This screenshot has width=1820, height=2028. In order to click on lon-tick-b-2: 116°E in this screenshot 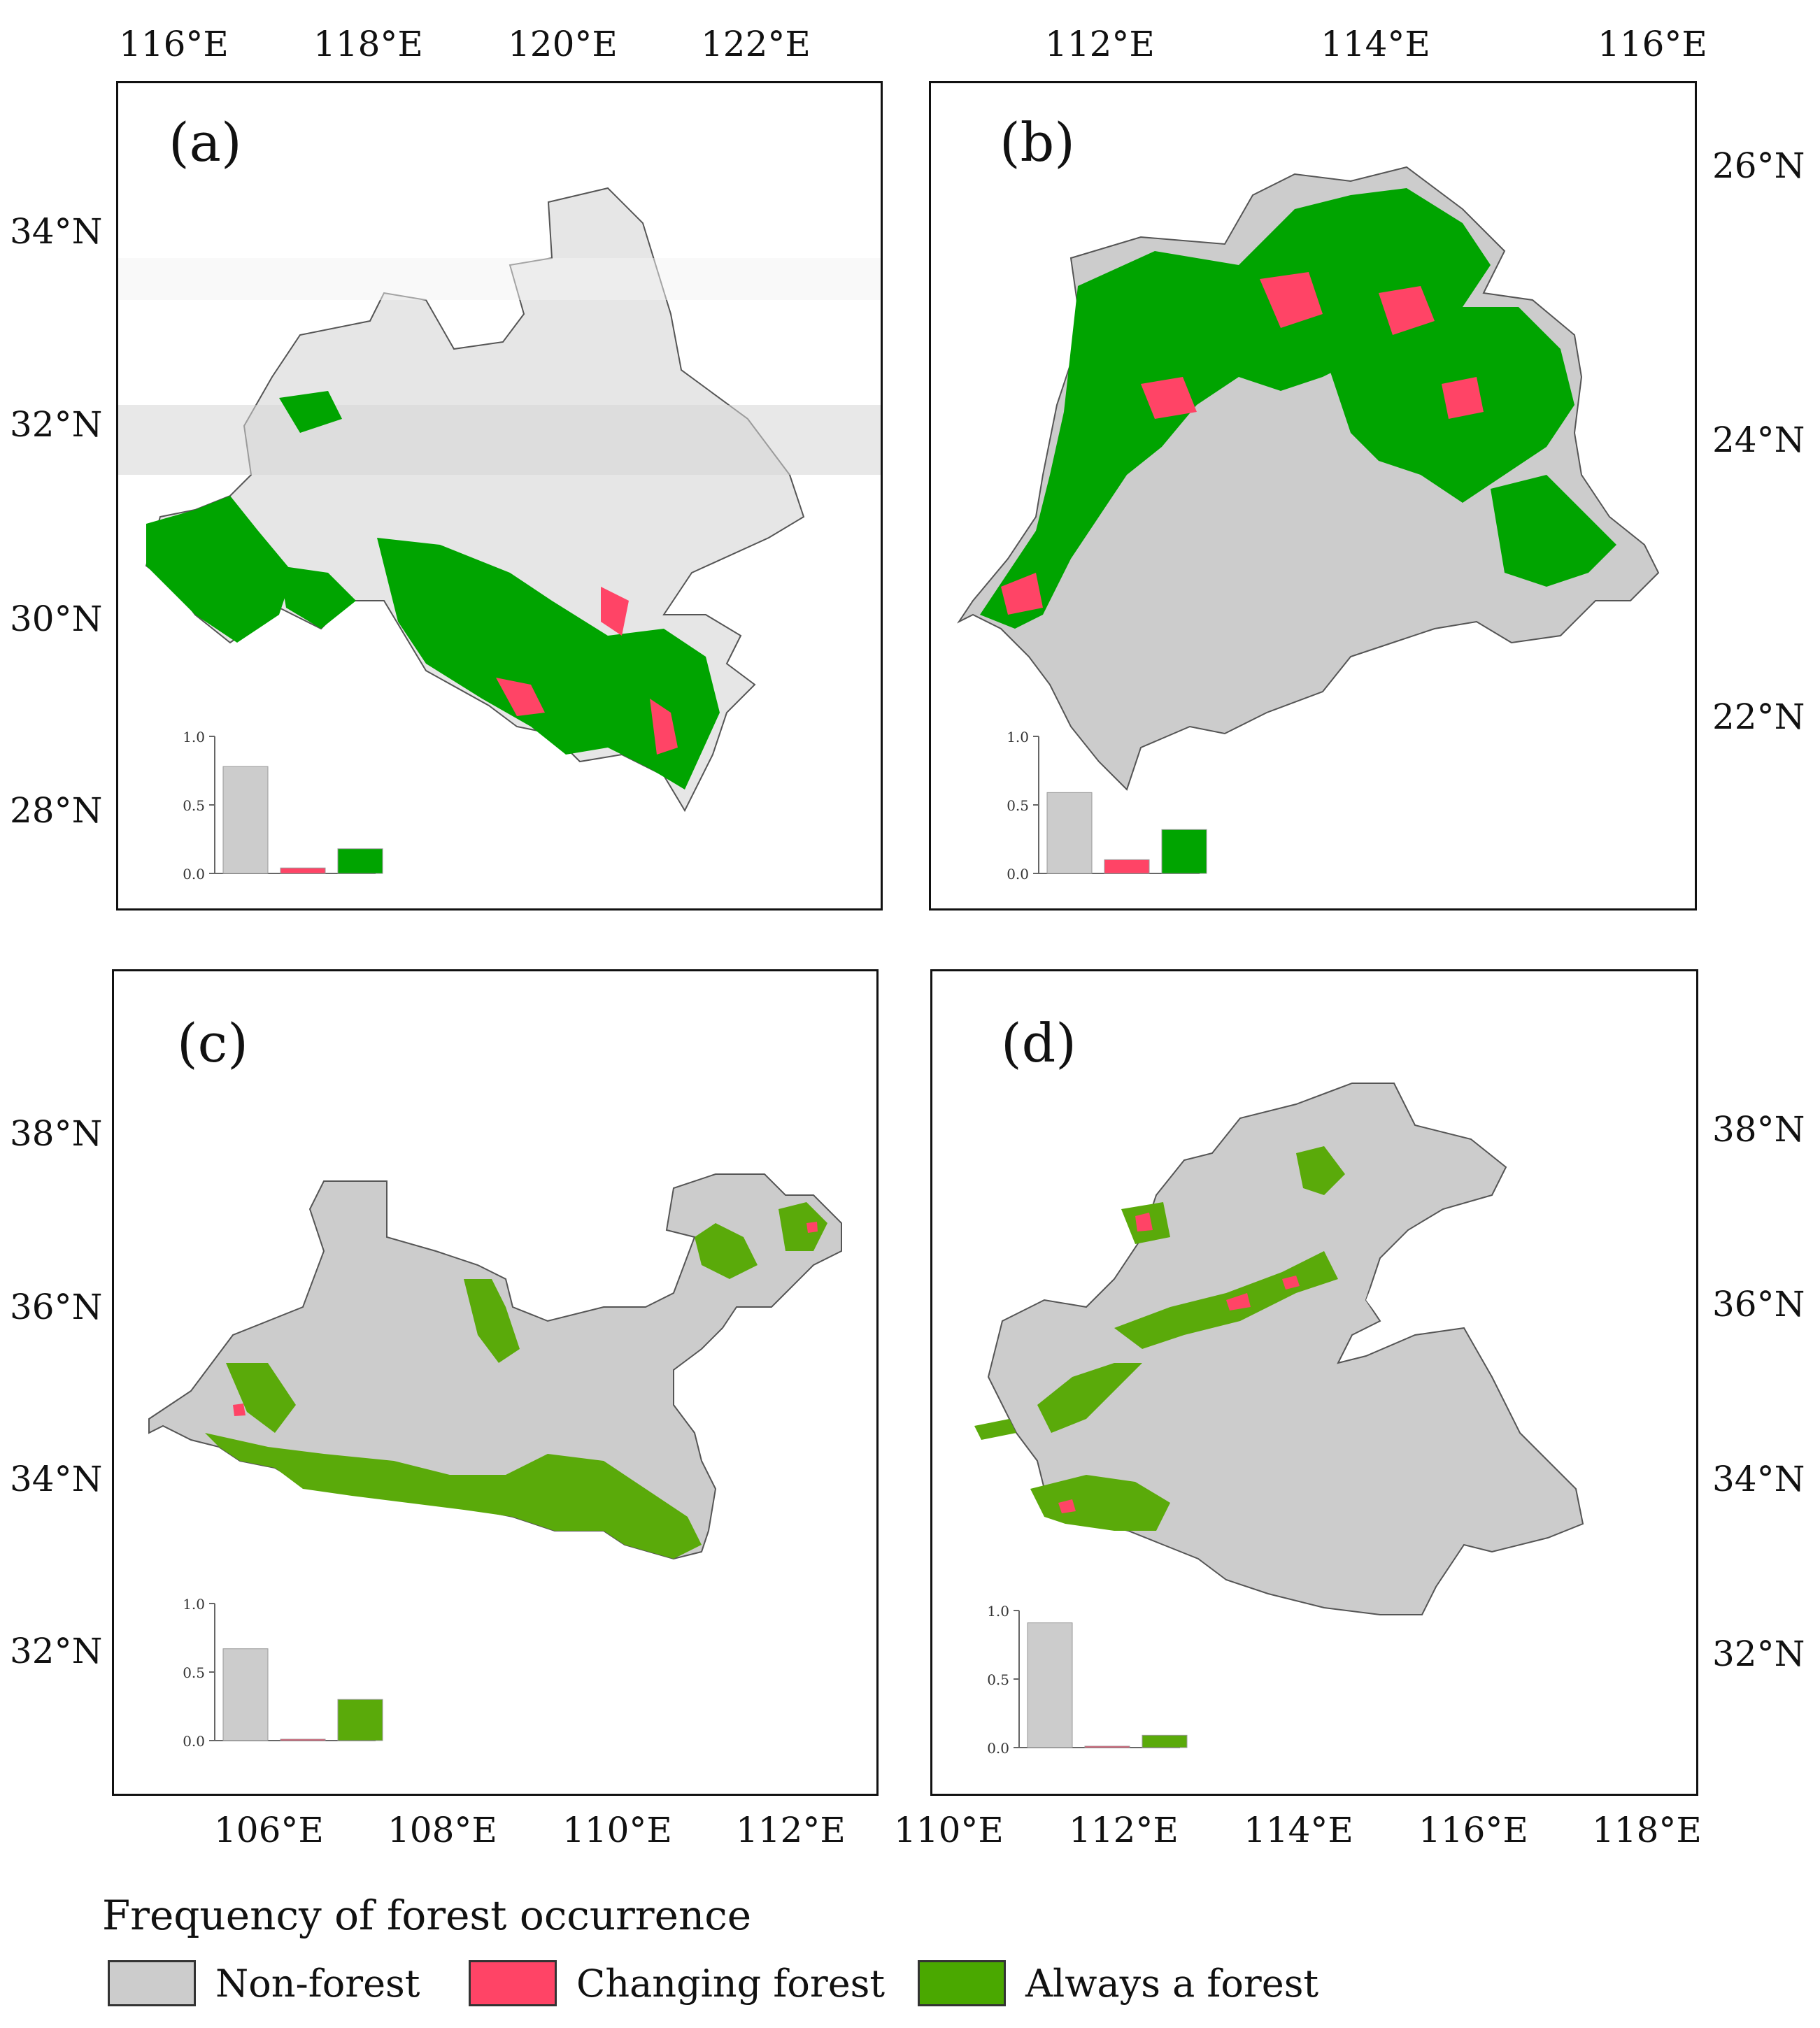, I will do `click(1652, 44)`.